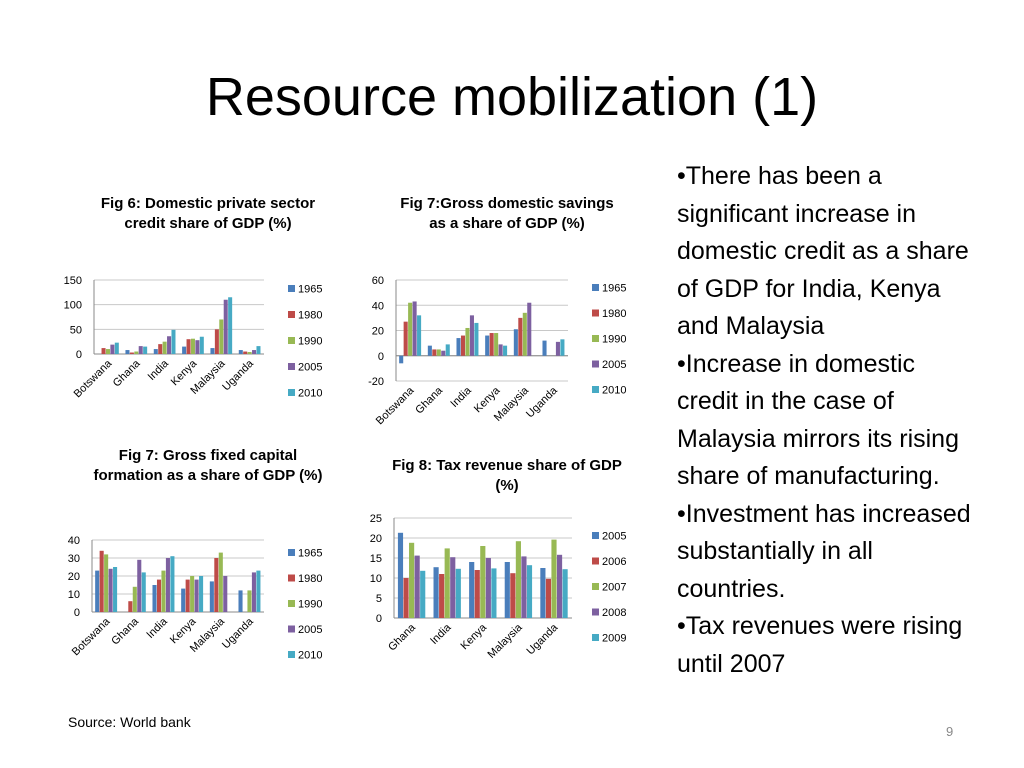 Image resolution: width=1024 pixels, height=768 pixels. I want to click on source-note: Source: World bank, so click(129, 722).